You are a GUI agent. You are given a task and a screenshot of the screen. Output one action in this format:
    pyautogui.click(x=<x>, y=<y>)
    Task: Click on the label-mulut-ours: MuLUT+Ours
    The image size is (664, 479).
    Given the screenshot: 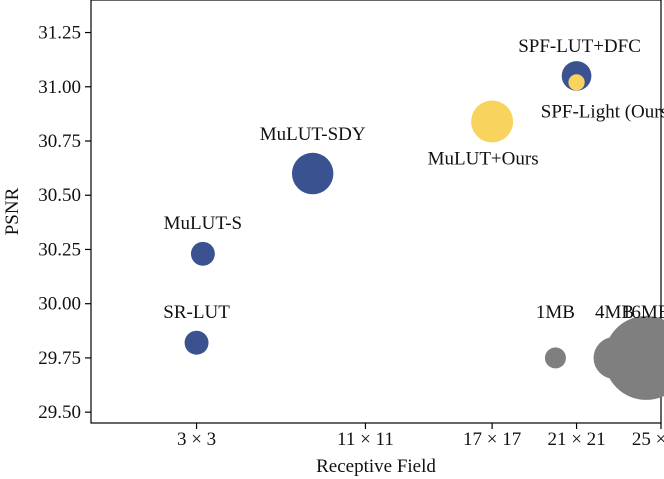 What is the action you would take?
    pyautogui.click(x=483, y=158)
    